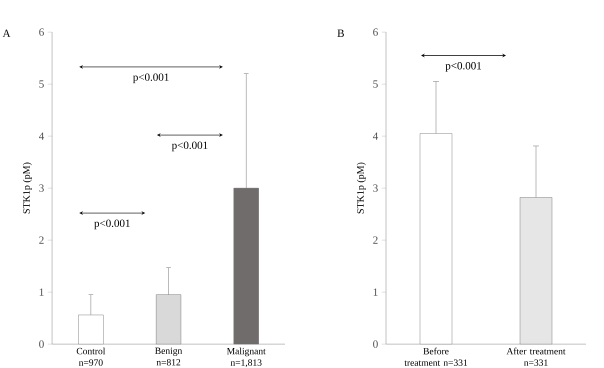 The height and width of the screenshot is (368, 604). What do you see at coordinates (168, 357) in the screenshot?
I see `x-tick-label: Benign n=812` at bounding box center [168, 357].